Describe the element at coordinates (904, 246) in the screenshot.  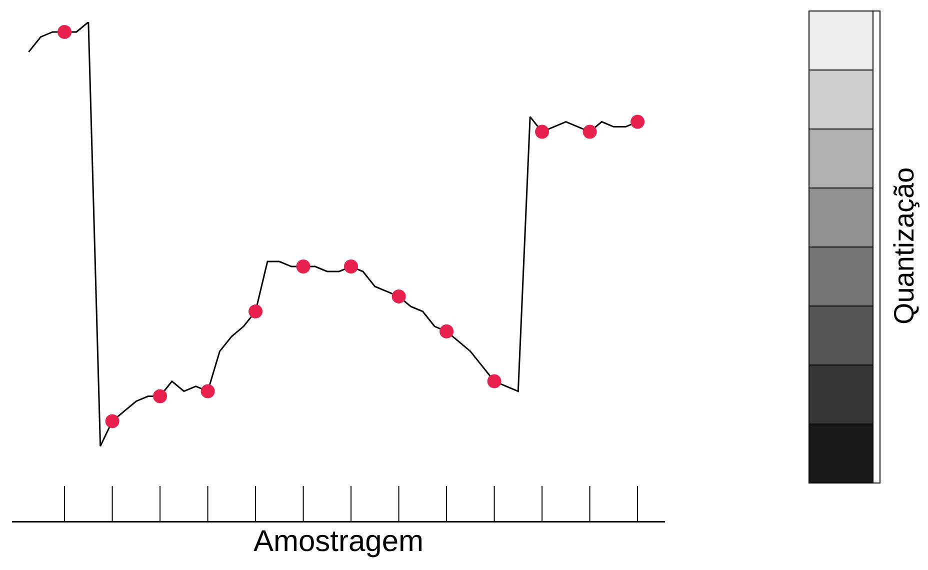
I see `text: Quantização` at that location.